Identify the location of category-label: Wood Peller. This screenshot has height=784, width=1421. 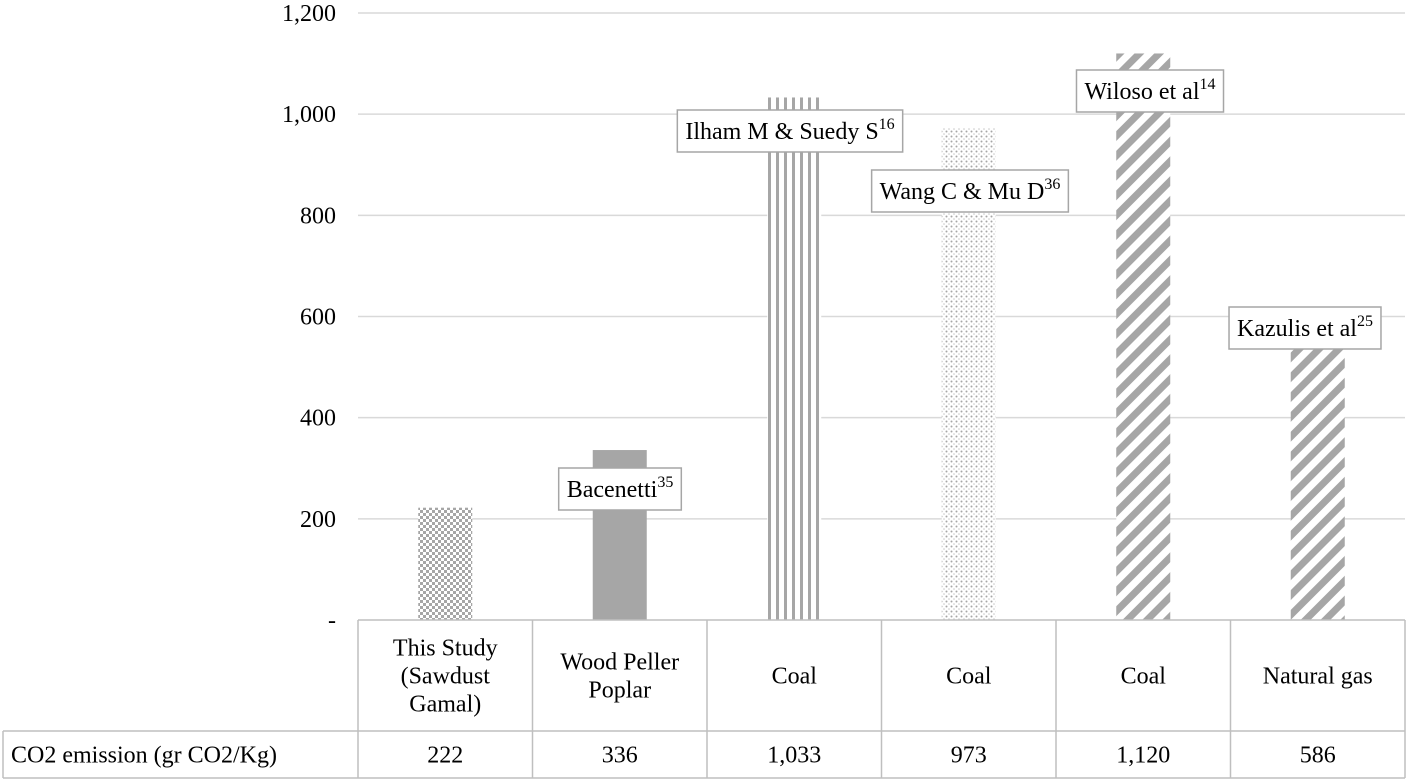
(619, 663).